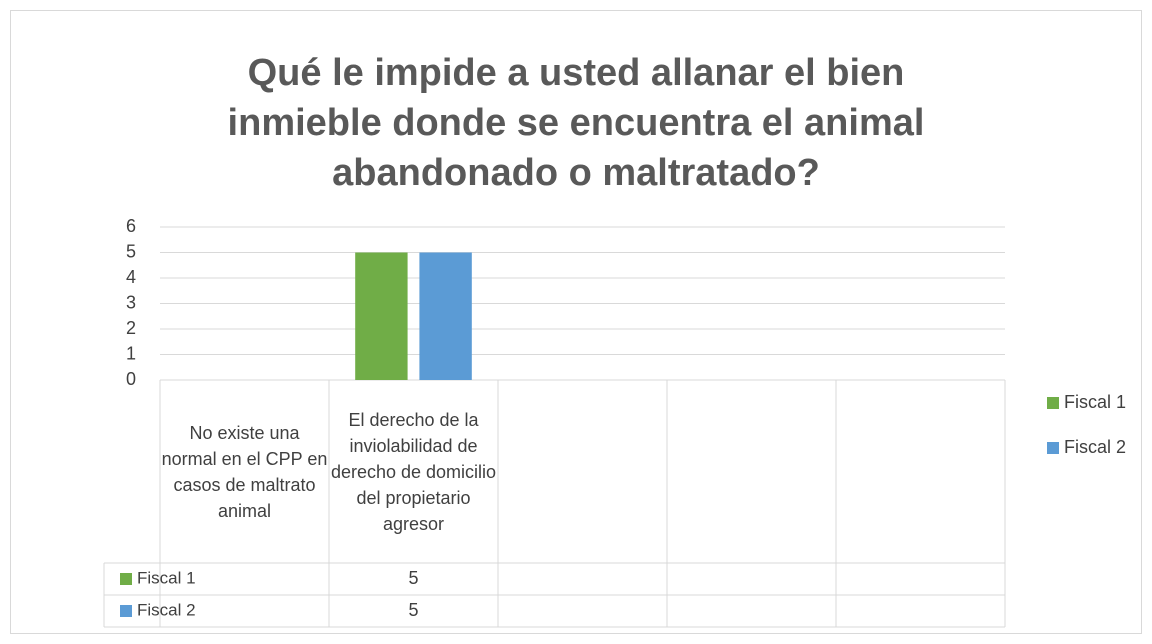  Describe the element at coordinates (166, 609) in the screenshot. I see `table-series-name: Fiscal 2` at that location.